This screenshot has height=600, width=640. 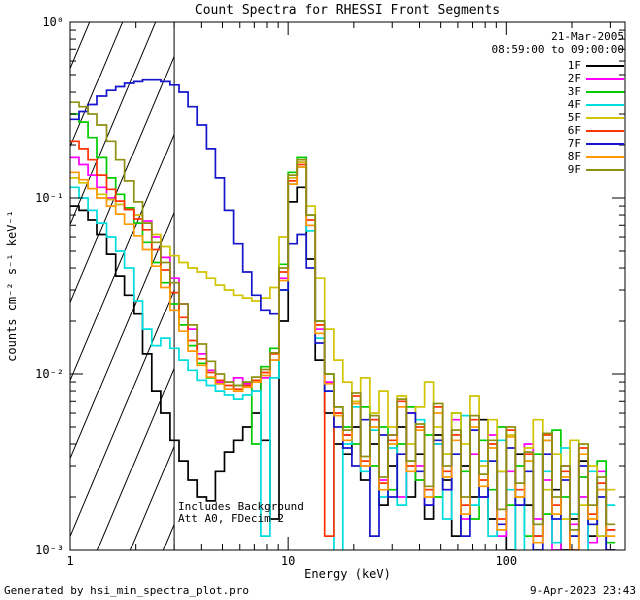 What do you see at coordinates (574, 156) in the screenshot?
I see `legend-label: 8F` at bounding box center [574, 156].